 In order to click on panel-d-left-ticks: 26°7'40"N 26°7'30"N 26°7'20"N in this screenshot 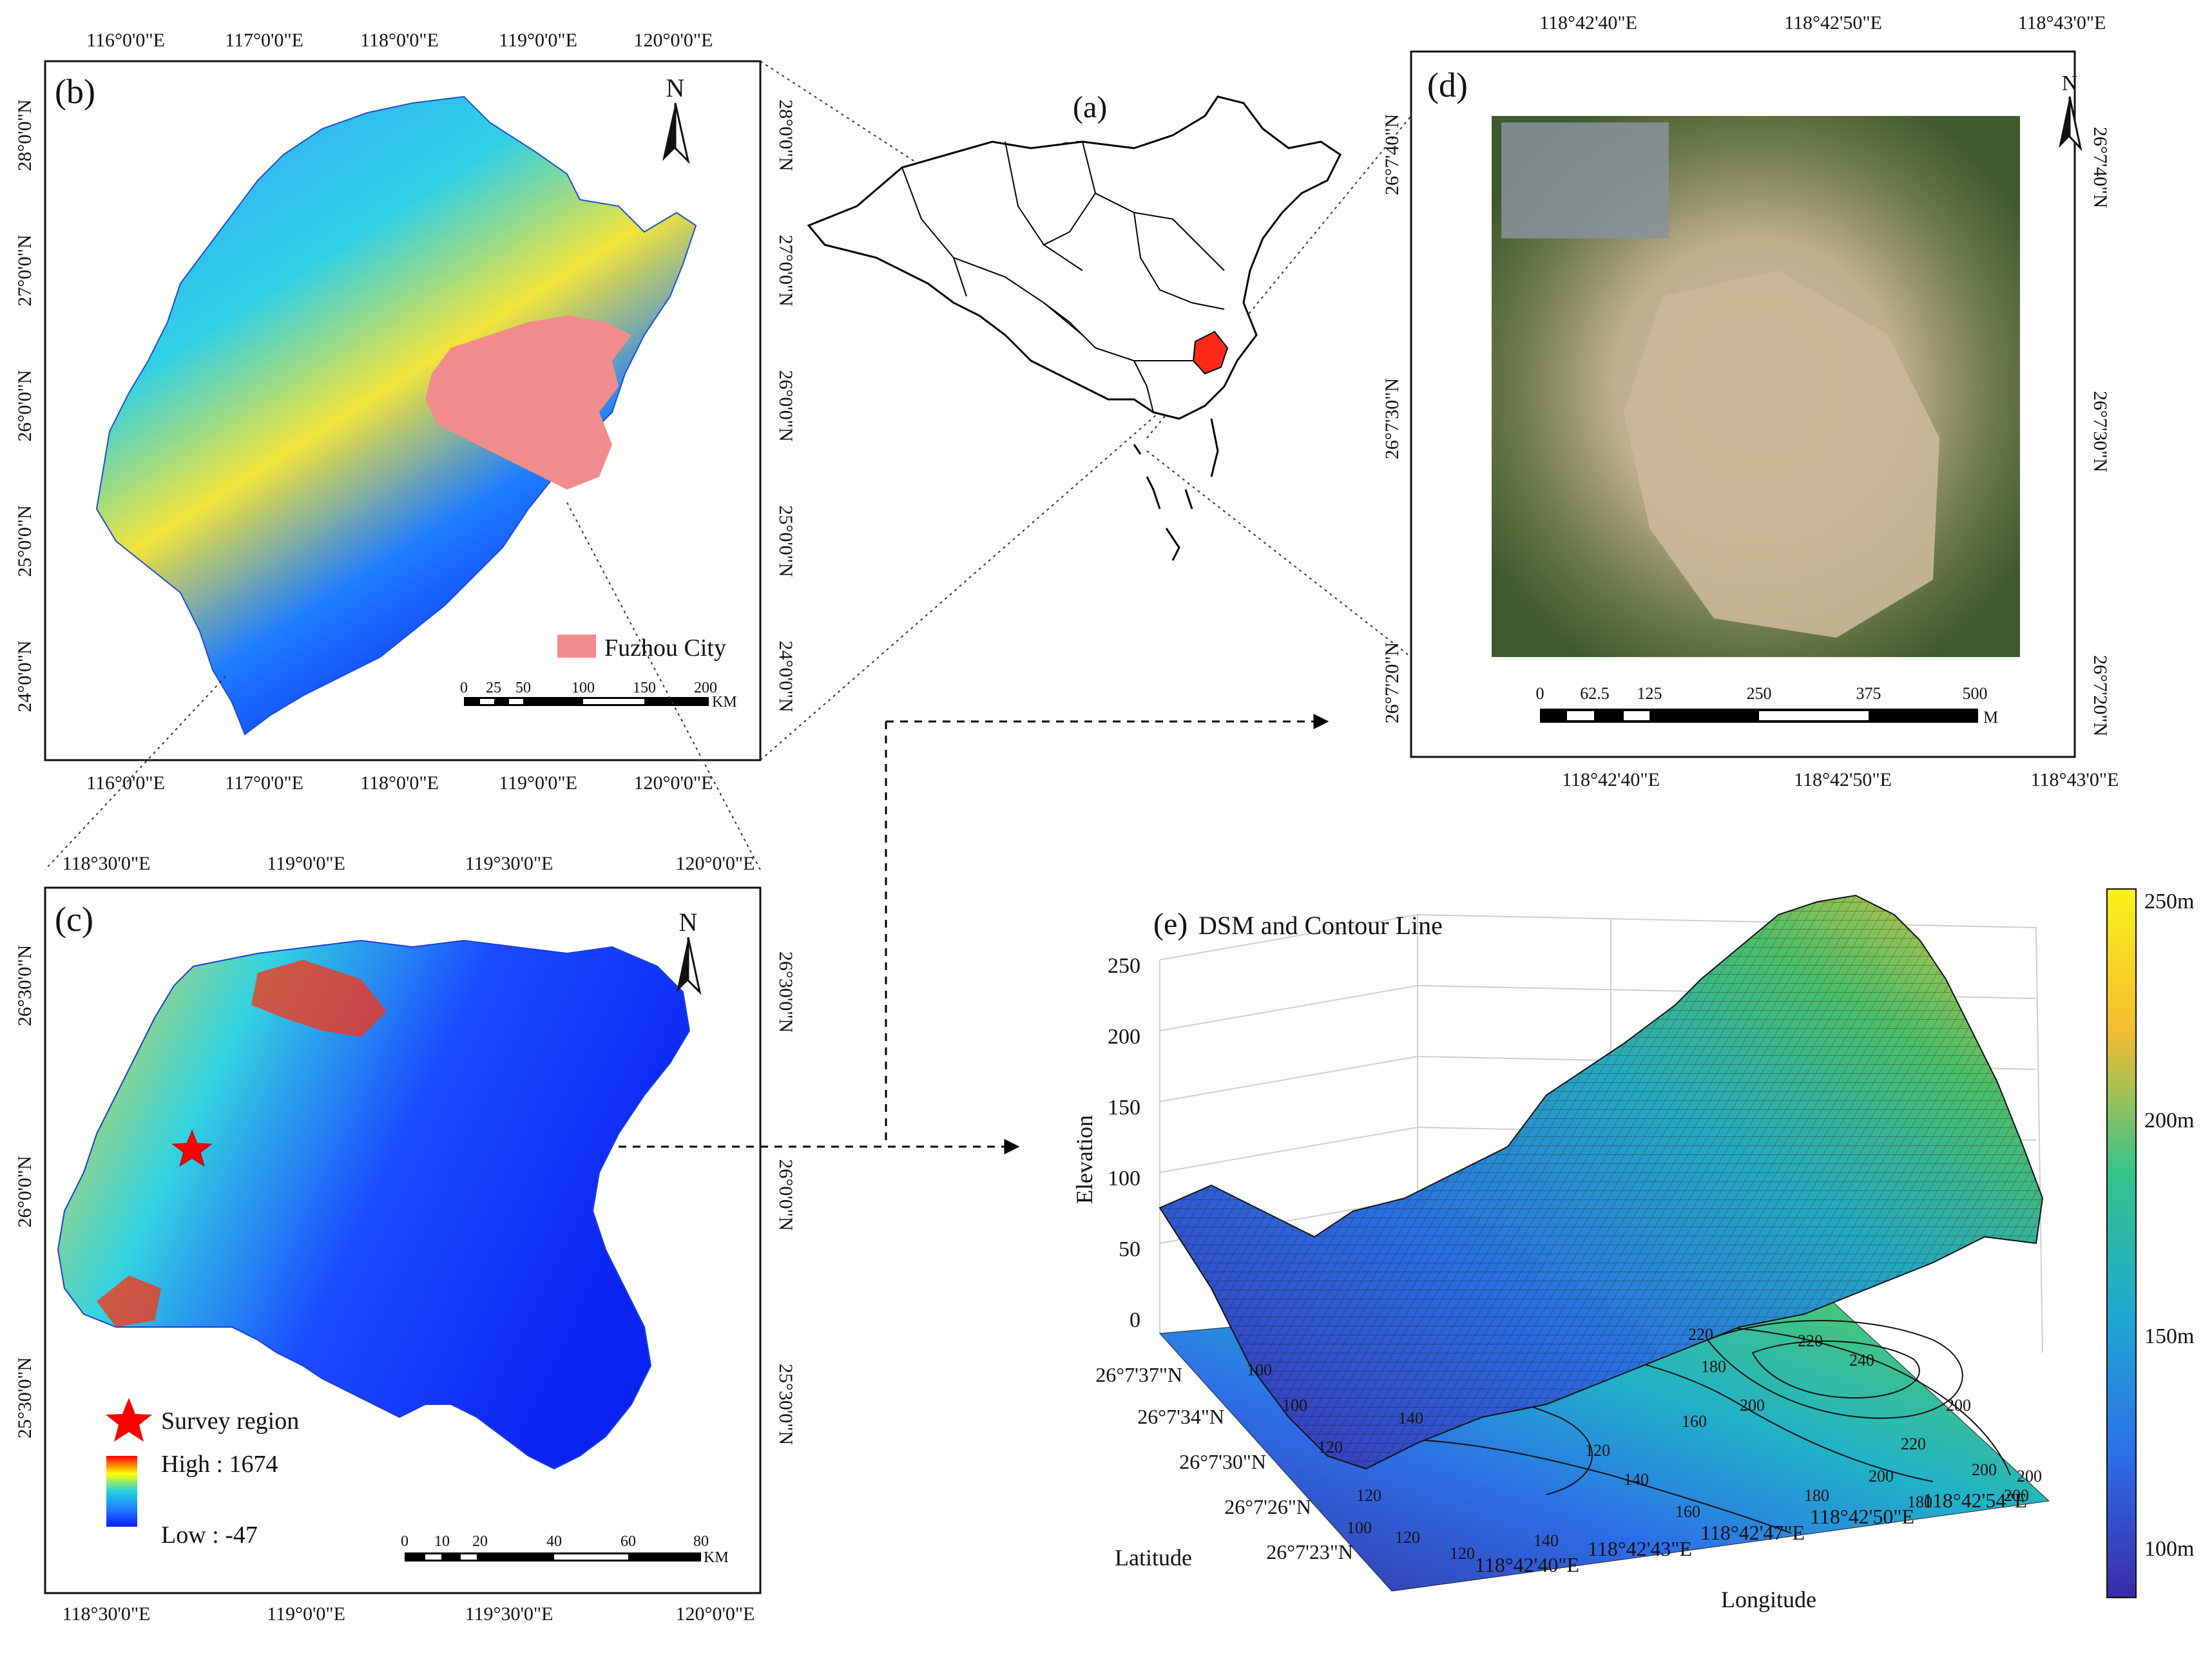, I will do `click(1392, 419)`.